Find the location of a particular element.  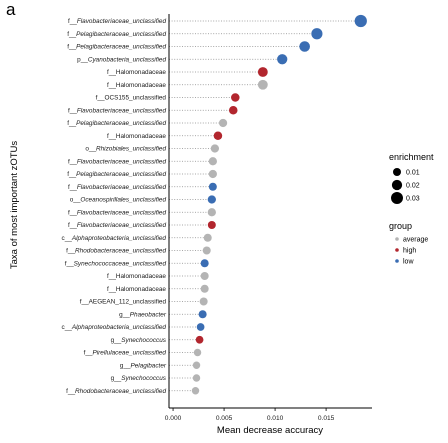

y-tick-label: p__Cyanobacteria_unclassified is located at coordinates (121, 59).